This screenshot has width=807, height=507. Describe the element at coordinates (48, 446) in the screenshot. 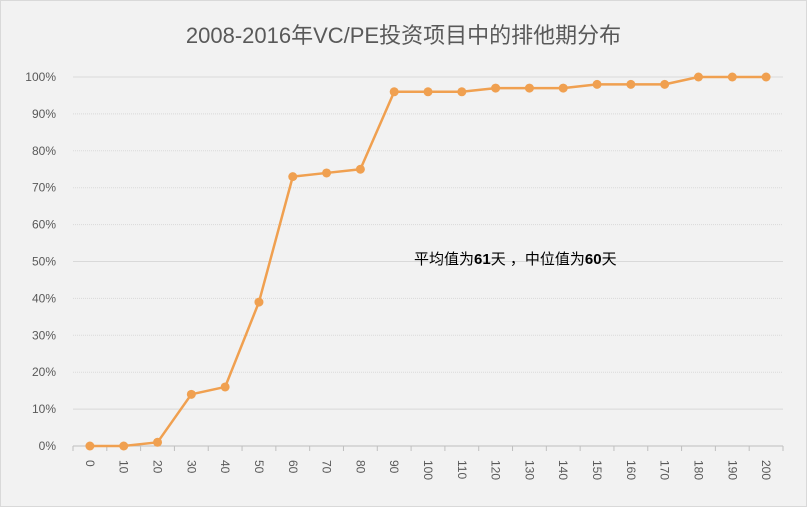

I see `y-tick-label: 0%` at that location.